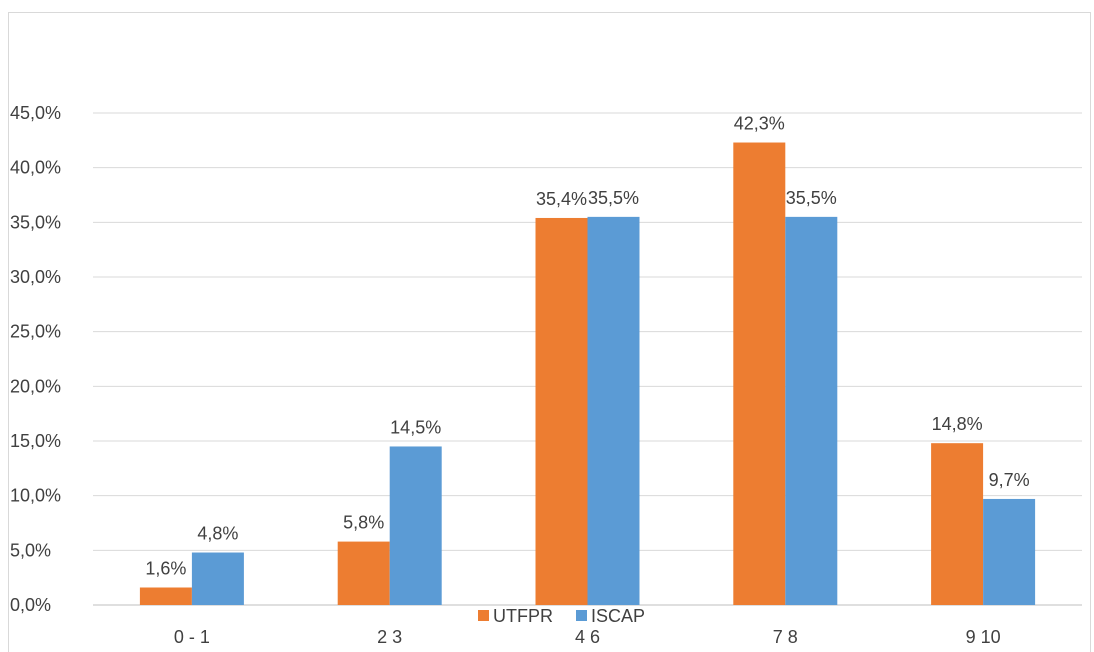 The width and height of the screenshot is (1094, 652). I want to click on y-tick-label: 35,0%, so click(35, 222).